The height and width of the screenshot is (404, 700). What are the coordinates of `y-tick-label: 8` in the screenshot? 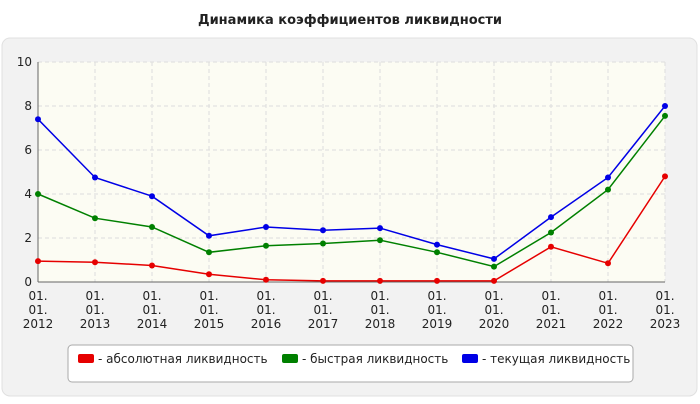 It's located at (28, 106).